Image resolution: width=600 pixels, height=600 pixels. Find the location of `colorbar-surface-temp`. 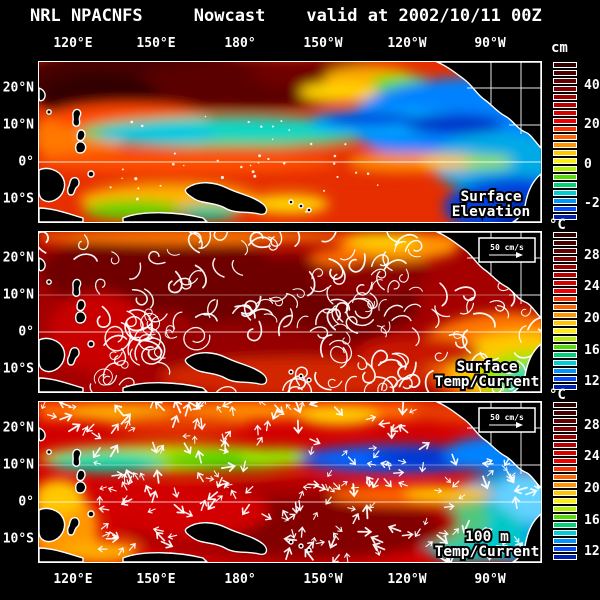

colorbar-surface-temp is located at coordinates (566, 312).